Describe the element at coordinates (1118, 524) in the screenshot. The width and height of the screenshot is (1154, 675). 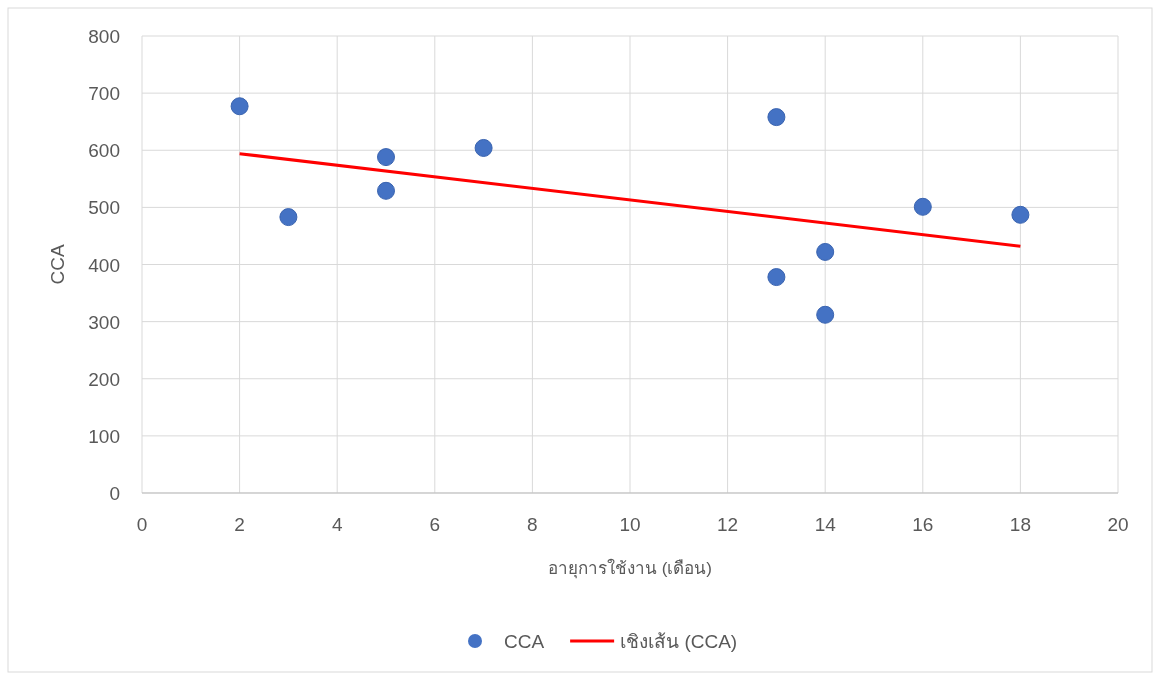
I see `x-tick-label: 20` at that location.